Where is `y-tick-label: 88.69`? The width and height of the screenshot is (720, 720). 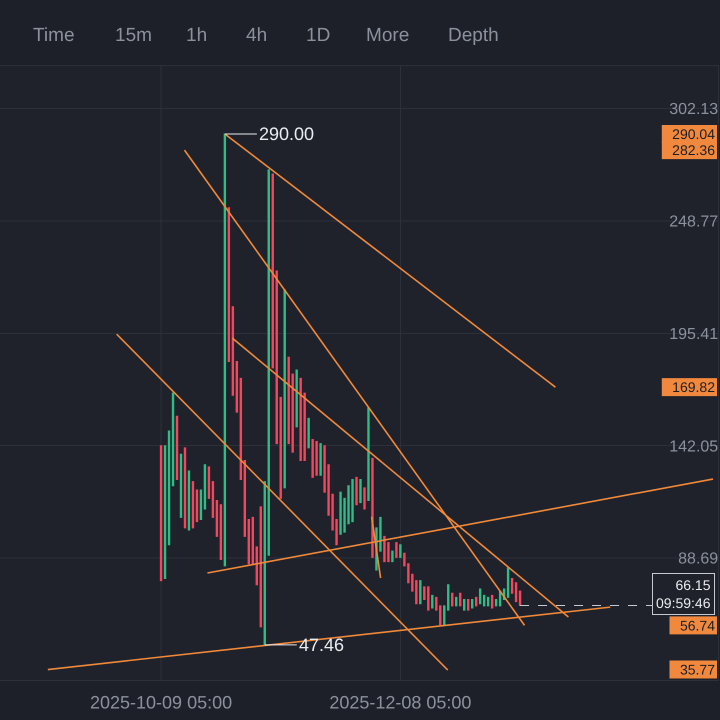
y-tick-label: 88.69 is located at coordinates (698, 559).